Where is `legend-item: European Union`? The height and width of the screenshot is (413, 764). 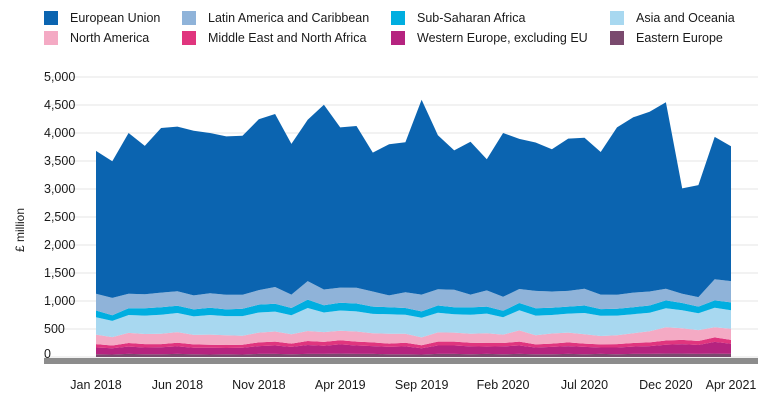
legend-item: European Union is located at coordinates (102, 18).